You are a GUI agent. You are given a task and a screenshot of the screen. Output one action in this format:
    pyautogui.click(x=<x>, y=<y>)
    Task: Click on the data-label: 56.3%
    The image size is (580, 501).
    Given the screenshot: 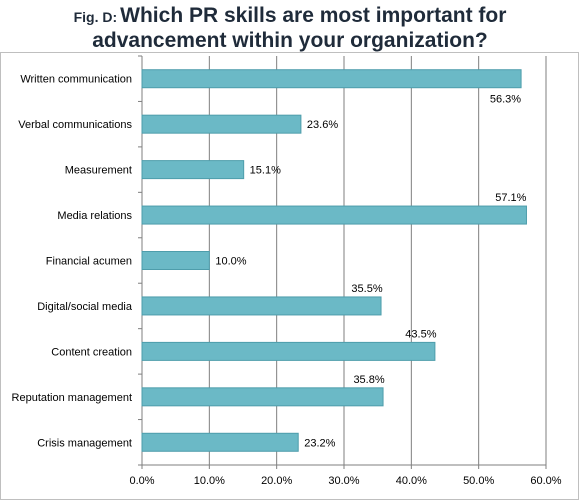 What is the action you would take?
    pyautogui.click(x=505, y=100)
    